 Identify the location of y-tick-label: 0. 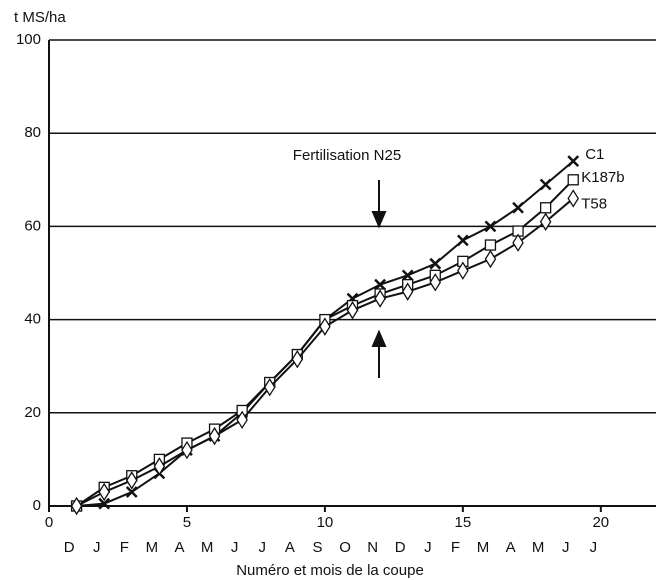
(37, 505).